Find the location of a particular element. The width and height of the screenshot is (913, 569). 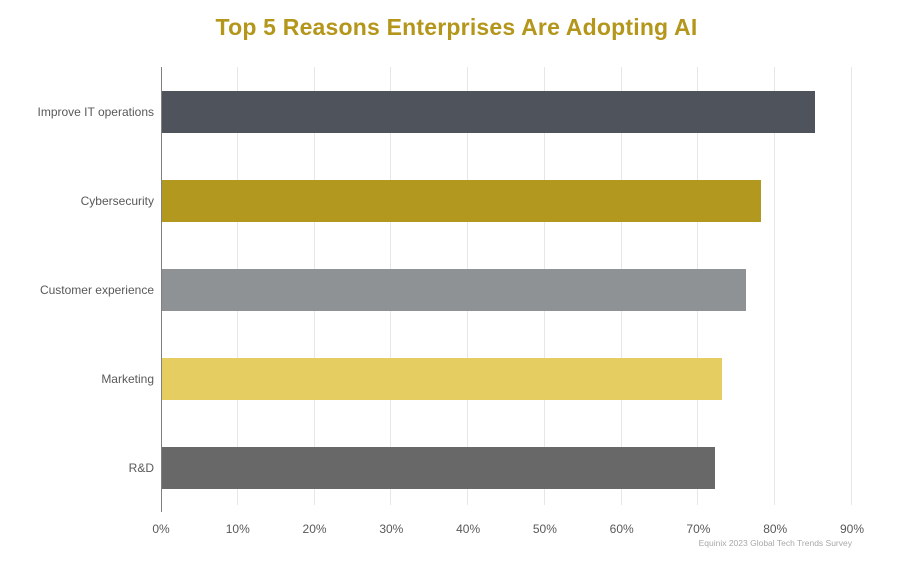

x-tick-label: 90% is located at coordinates (852, 529).